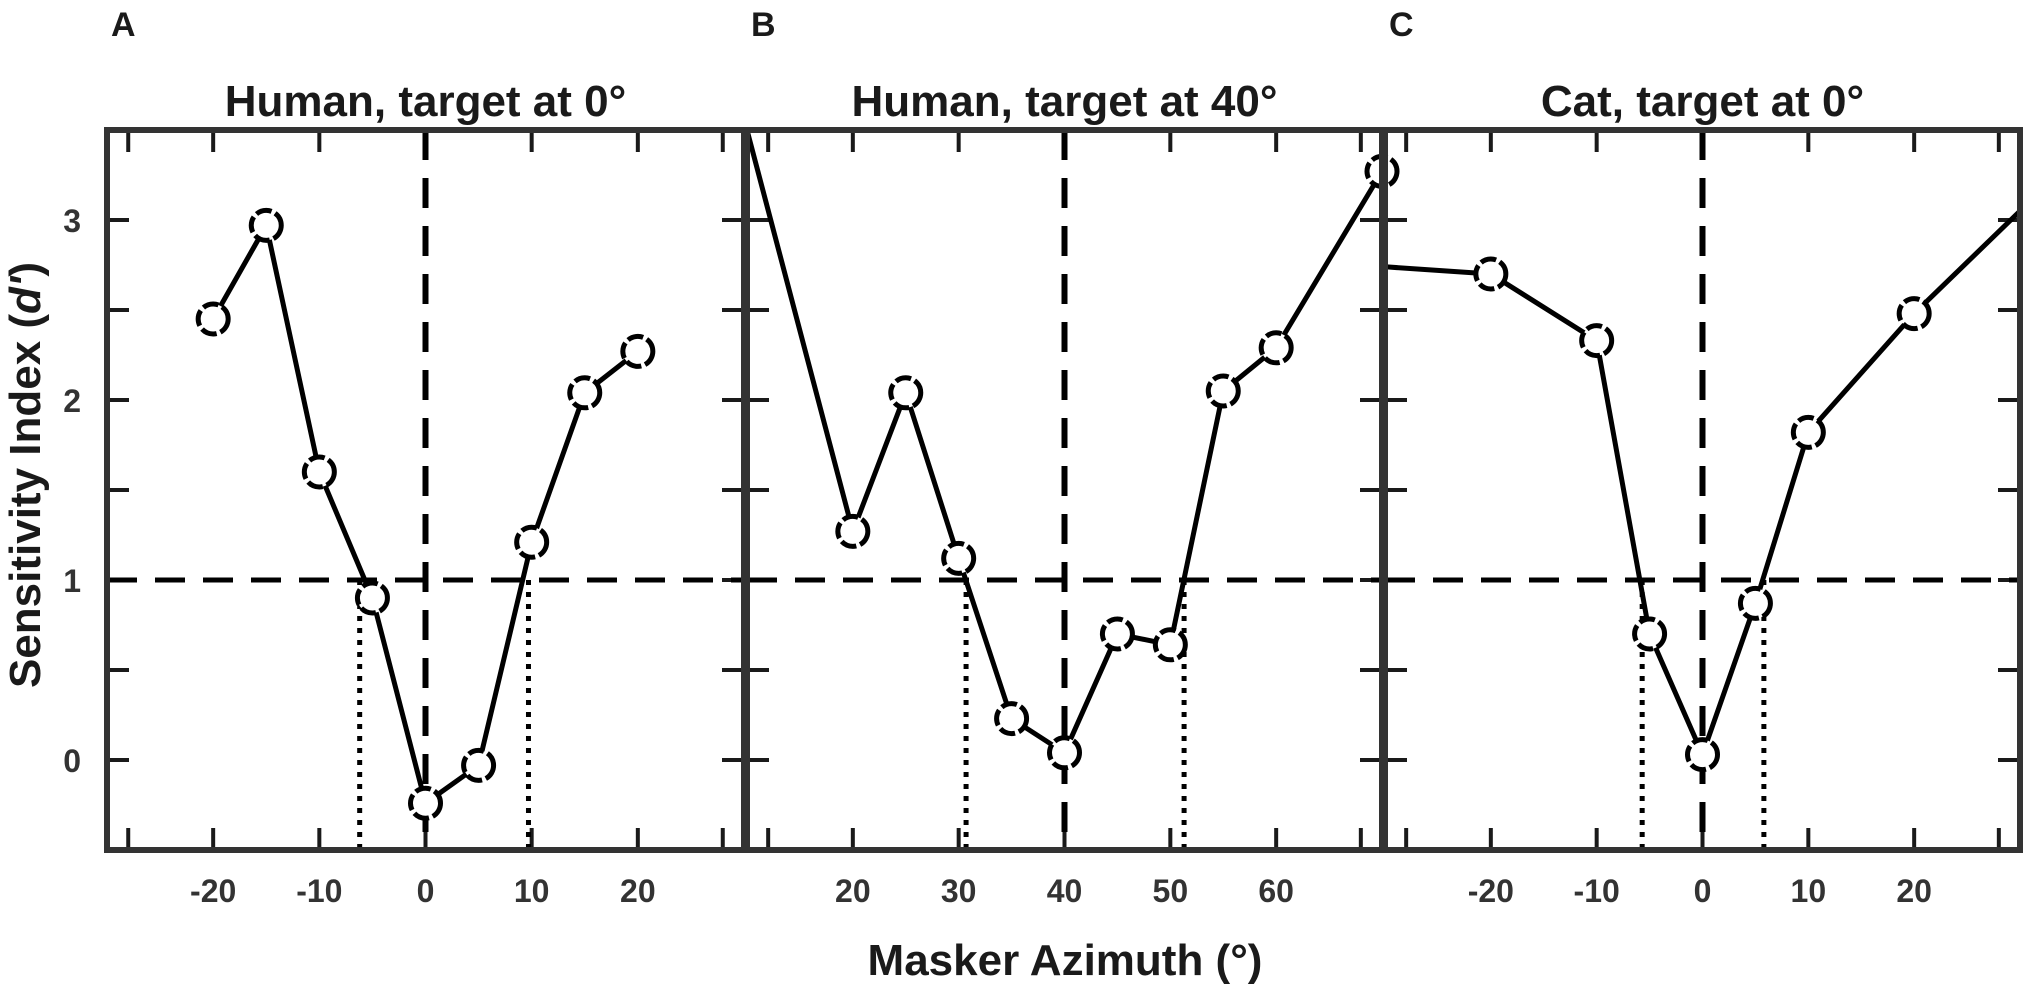 Image resolution: width=2026 pixels, height=990 pixels. I want to click on x-tick-label: 60, so click(1276, 891).